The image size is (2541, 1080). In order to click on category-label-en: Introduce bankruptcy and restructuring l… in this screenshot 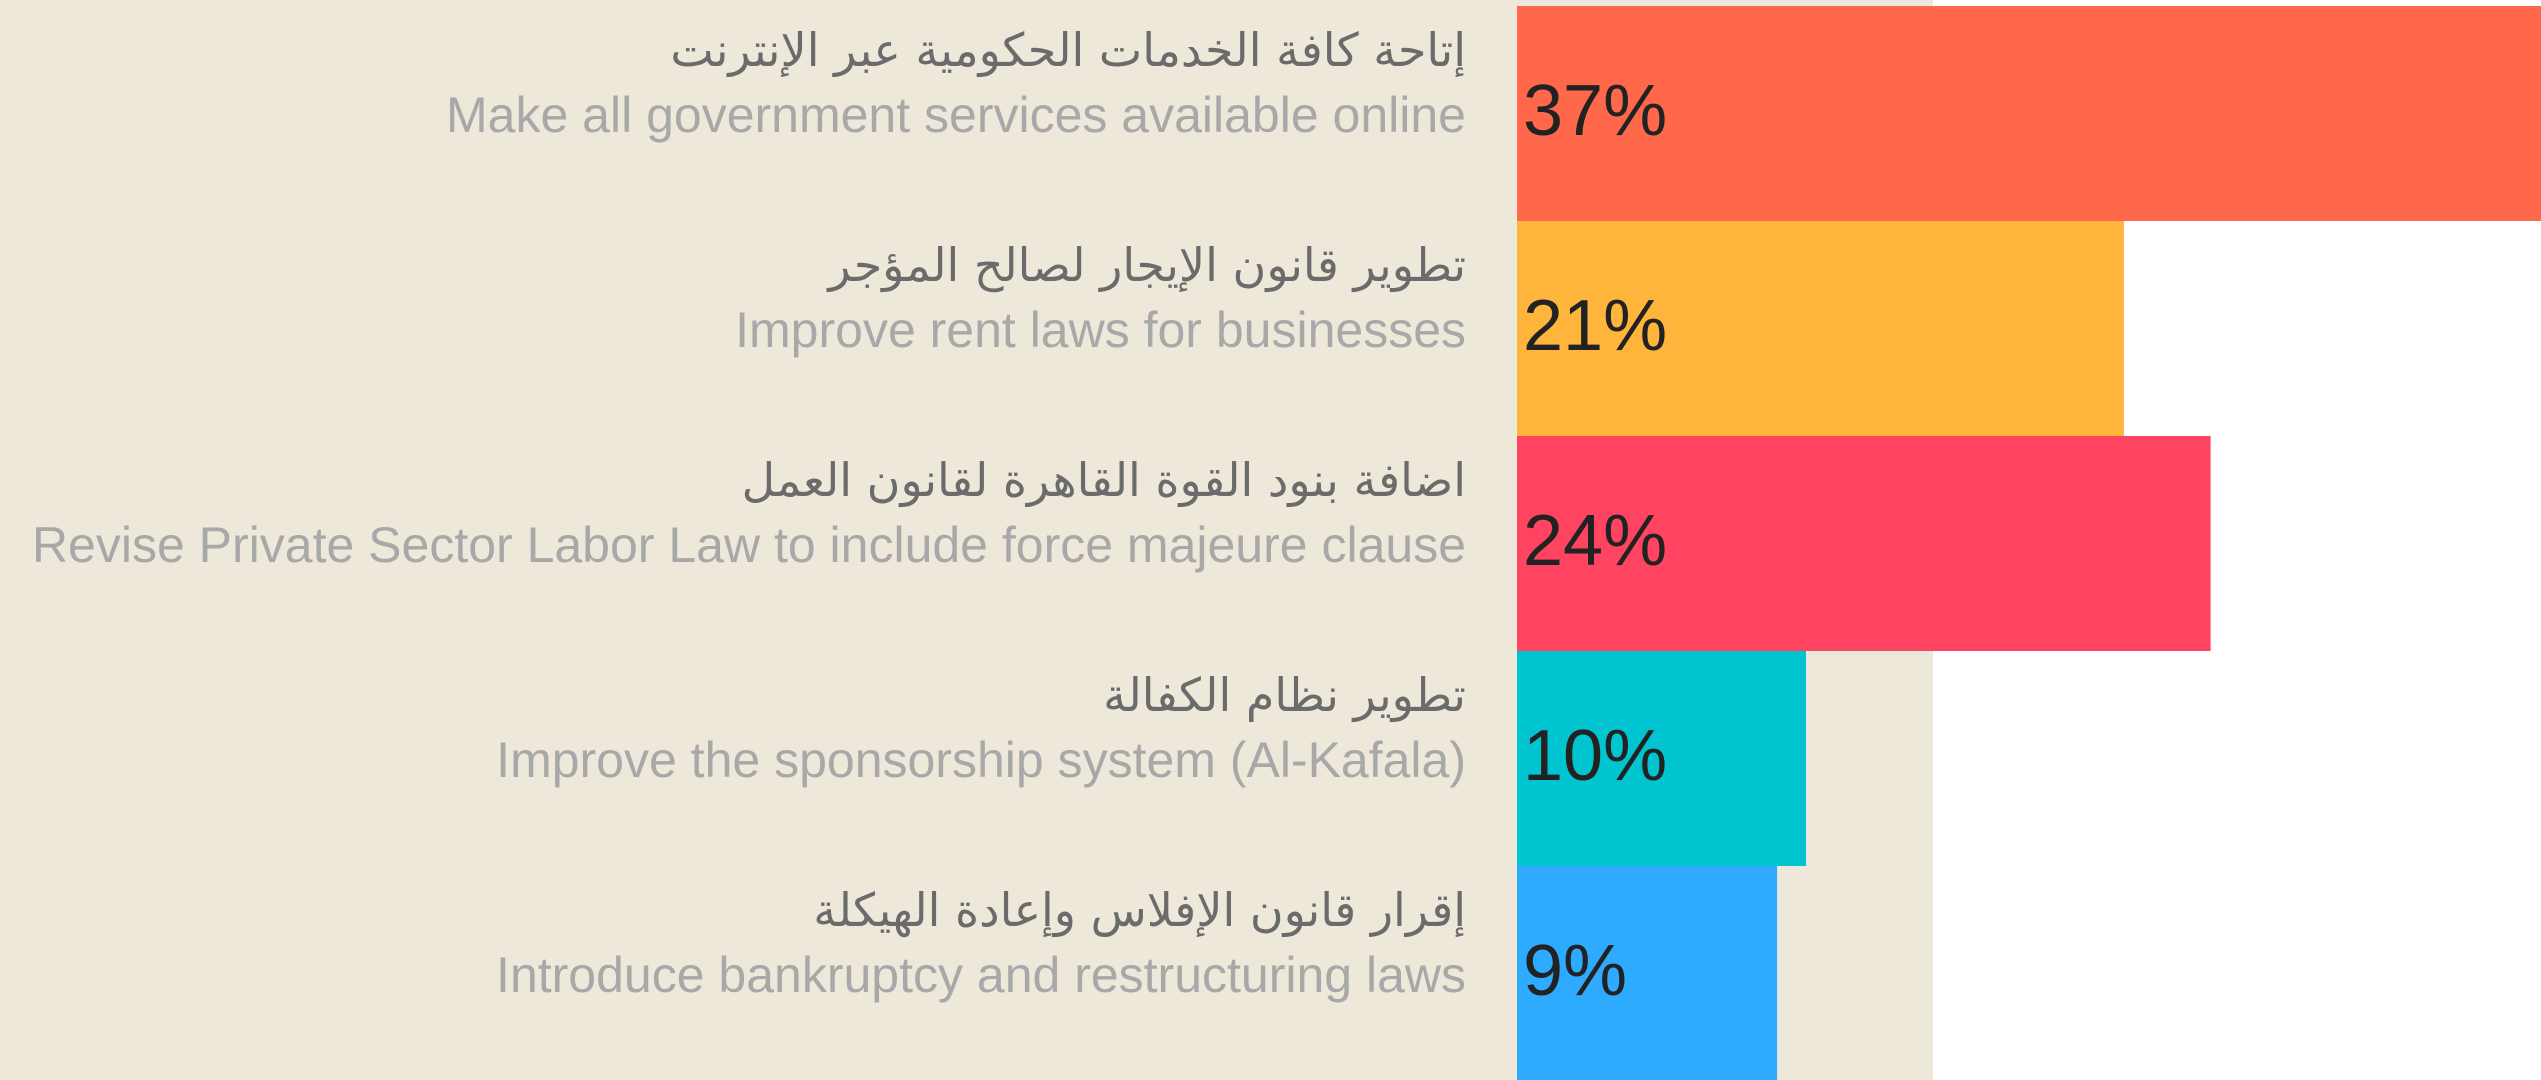, I will do `click(981, 975)`.